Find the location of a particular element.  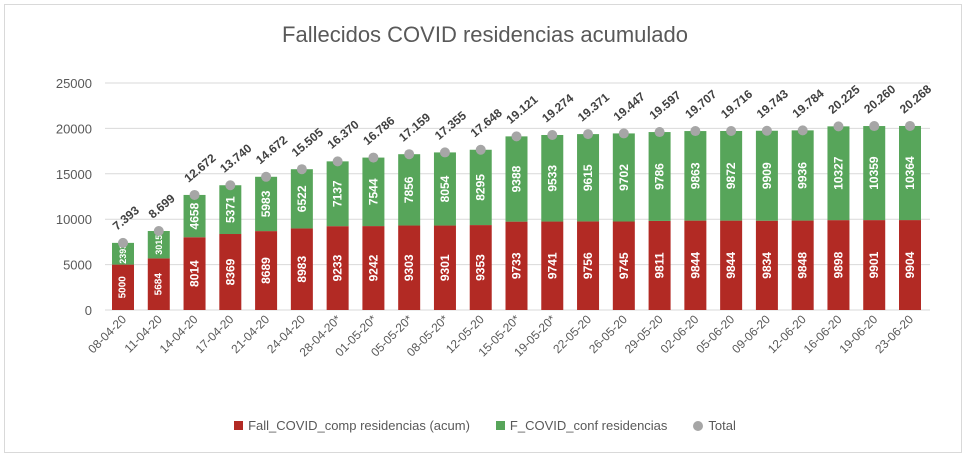

total-label: 17.159 is located at coordinates (414, 127).